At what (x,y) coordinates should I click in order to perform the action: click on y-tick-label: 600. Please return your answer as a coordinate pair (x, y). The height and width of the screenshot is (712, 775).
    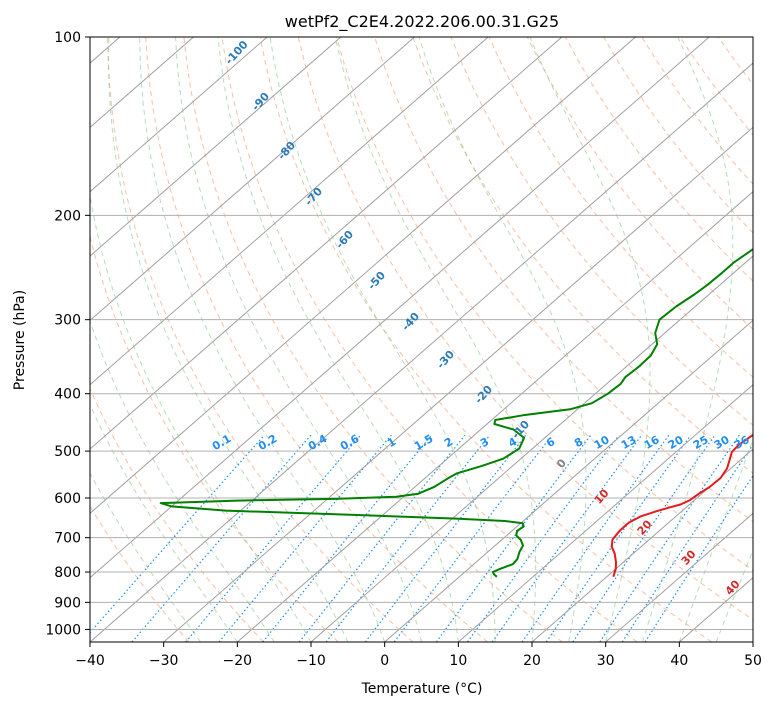
    Looking at the image, I should click on (67, 499).